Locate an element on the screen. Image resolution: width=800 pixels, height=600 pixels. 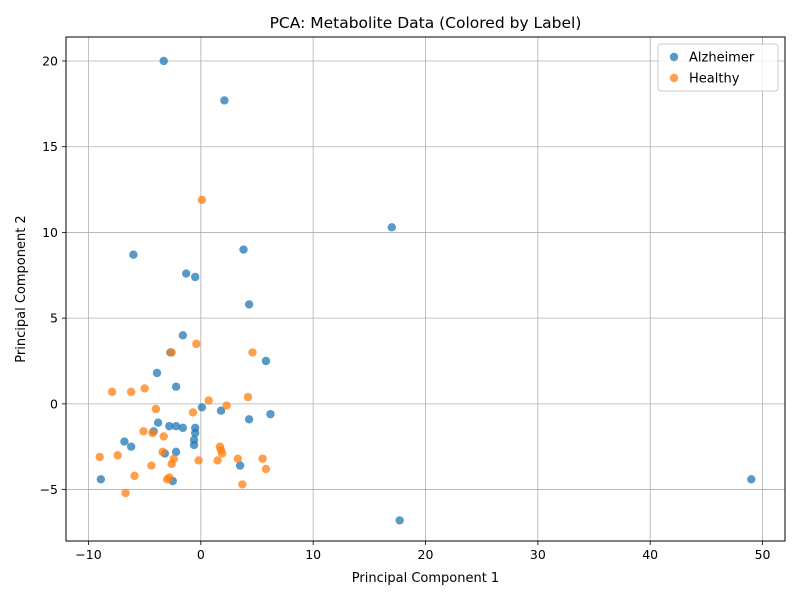
y-tick-label: 0 is located at coordinates (54, 403).